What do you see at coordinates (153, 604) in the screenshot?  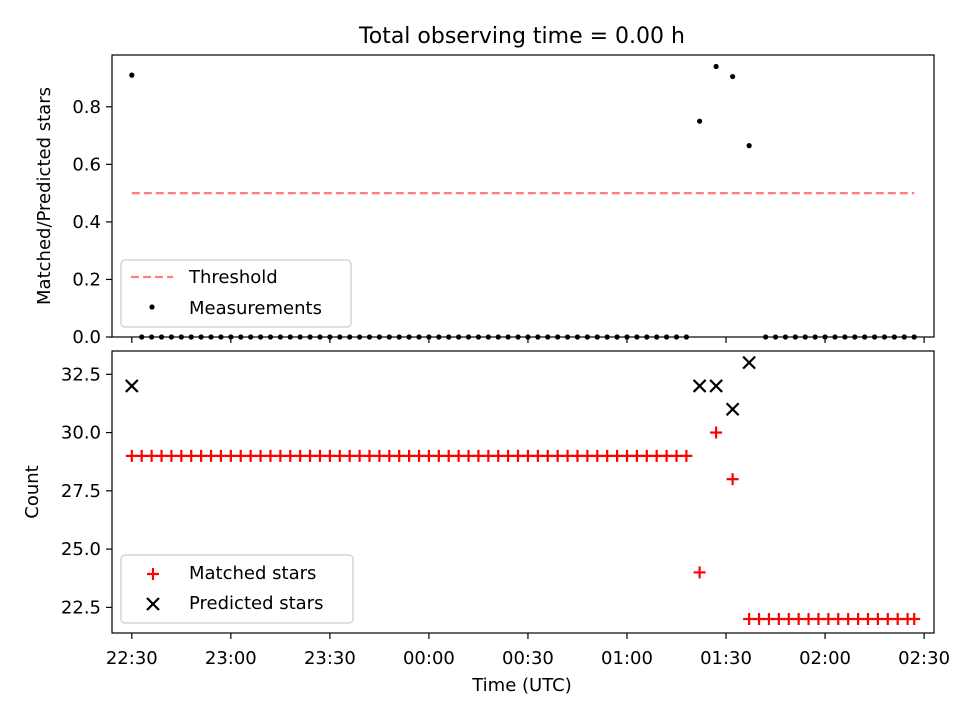 I see `legend-predicted-swatch` at bounding box center [153, 604].